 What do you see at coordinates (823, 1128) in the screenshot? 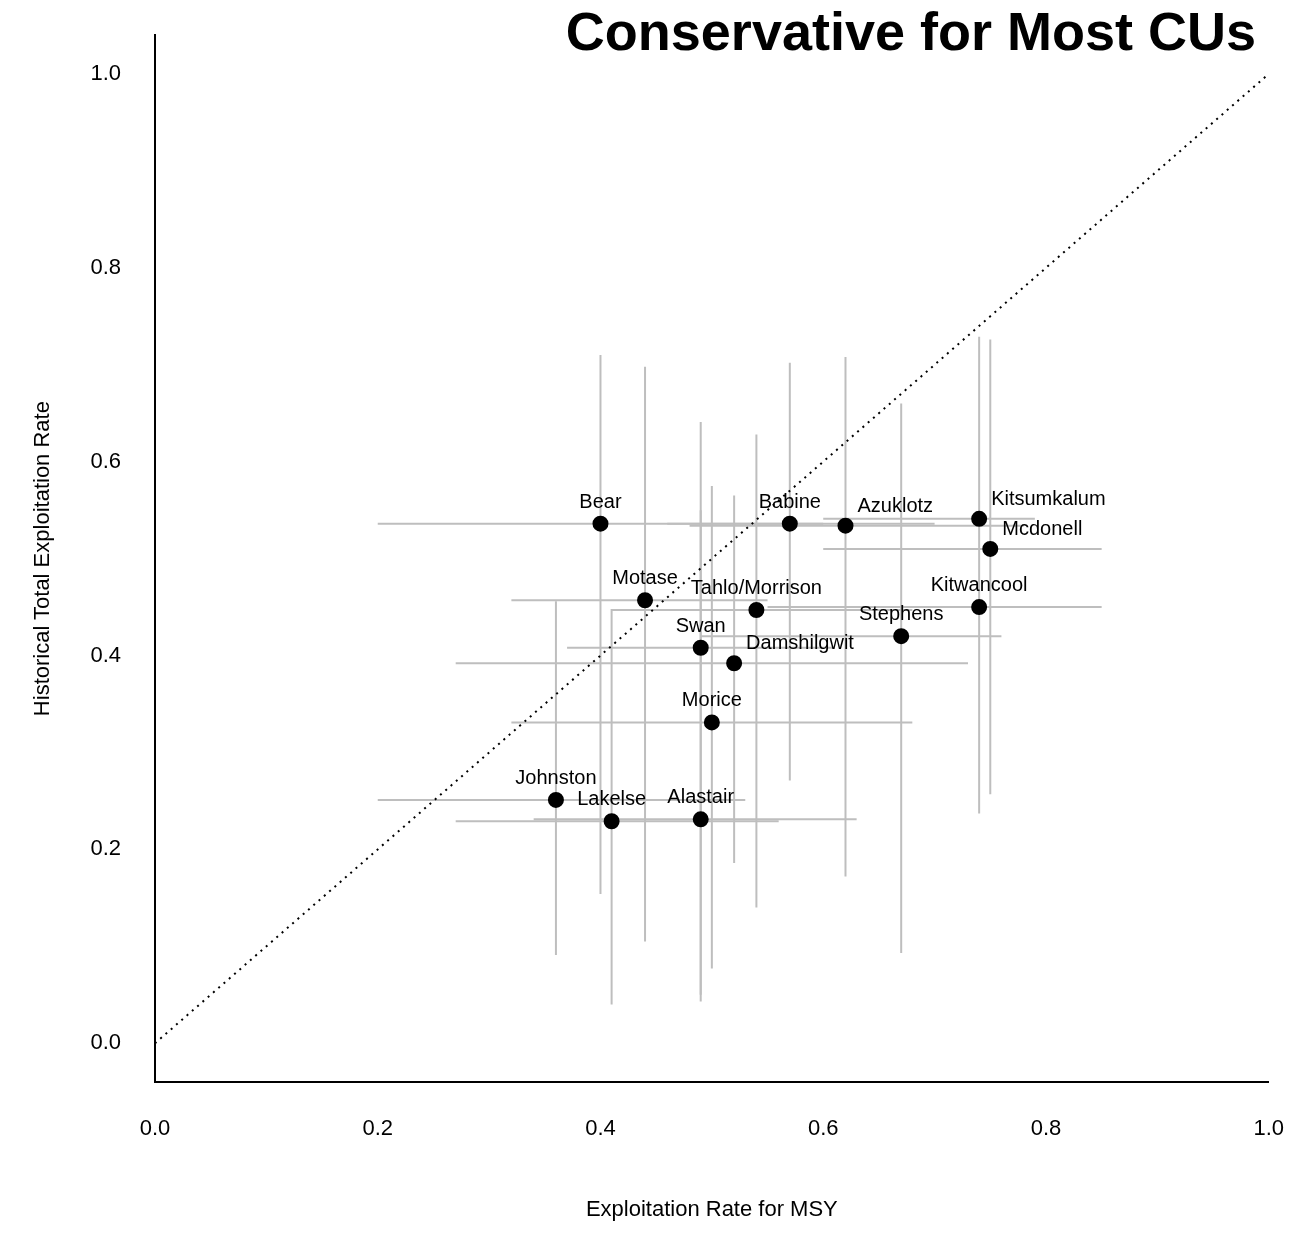
I see `x-tick-label: 0.6` at bounding box center [823, 1128].